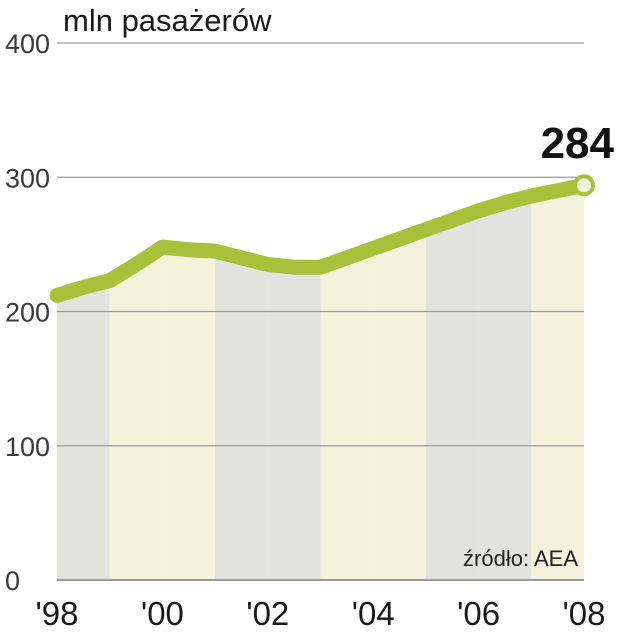 This screenshot has width=639, height=640. Describe the element at coordinates (167, 20) in the screenshot. I see `unit-label: mln pasażerów` at that location.